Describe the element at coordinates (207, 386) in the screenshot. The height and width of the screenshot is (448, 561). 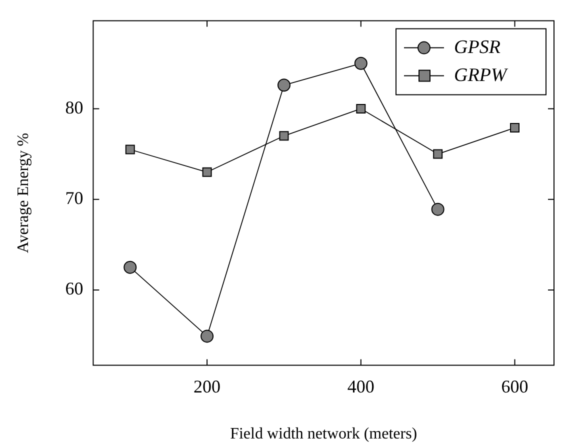
I see `x-tick-label: 200` at that location.